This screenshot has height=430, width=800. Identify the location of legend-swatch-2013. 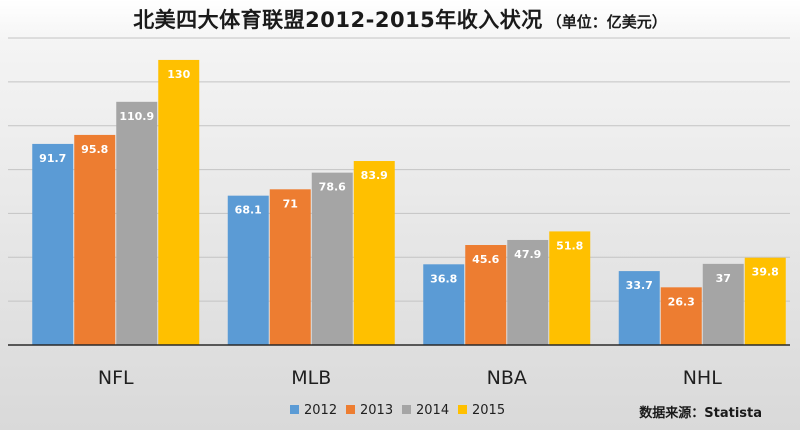
(350, 409).